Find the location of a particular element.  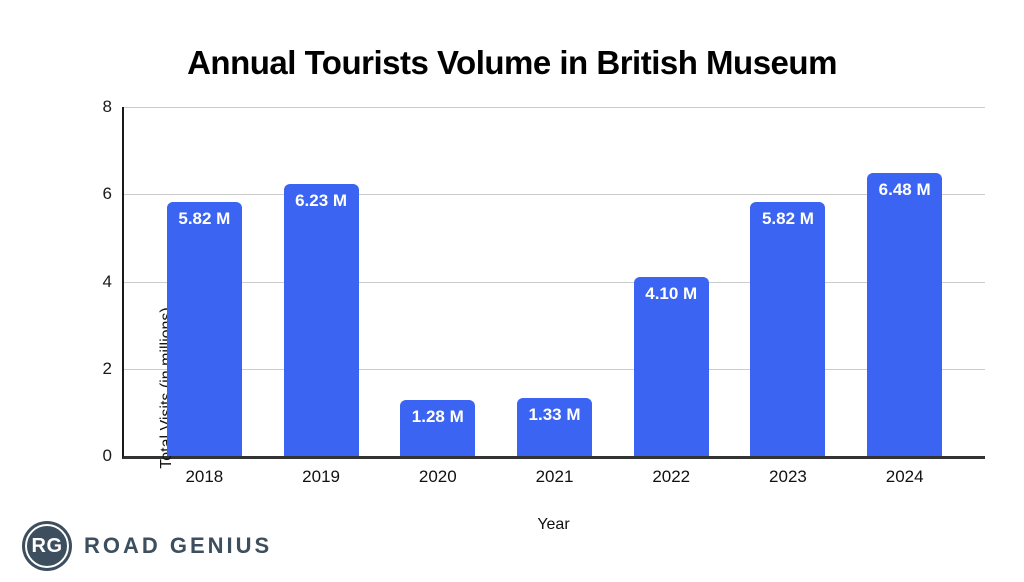

x-tick-label: 2024 is located at coordinates (904, 476).